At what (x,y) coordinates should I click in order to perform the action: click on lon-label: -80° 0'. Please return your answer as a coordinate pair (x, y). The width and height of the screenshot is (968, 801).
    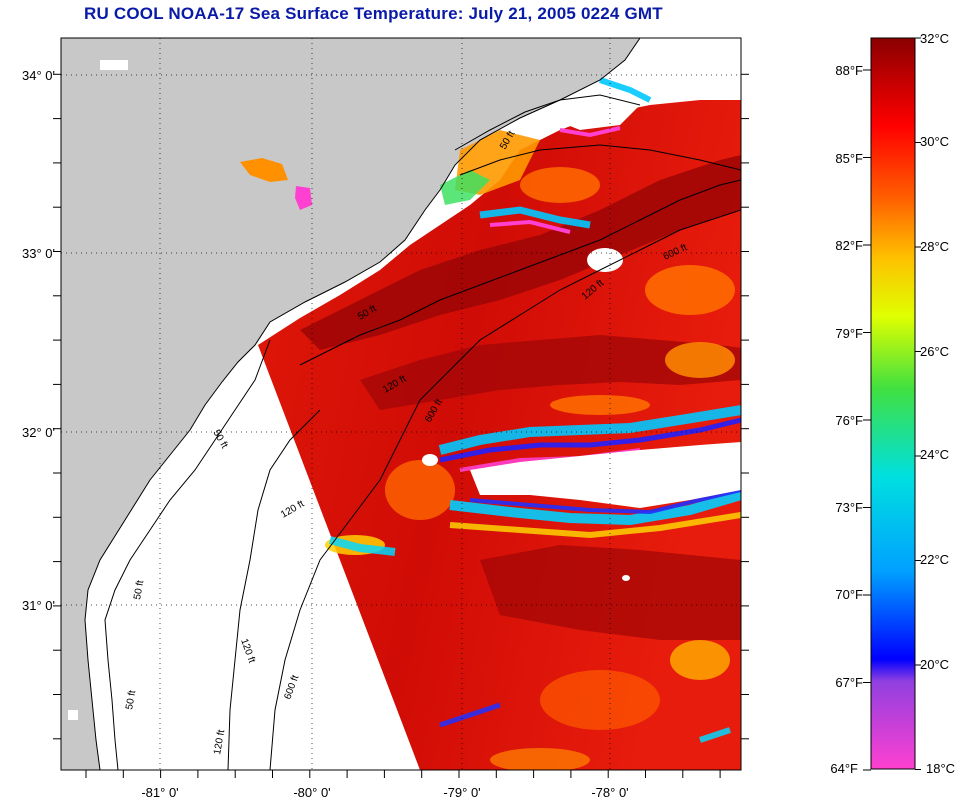
    Looking at the image, I should click on (311, 792).